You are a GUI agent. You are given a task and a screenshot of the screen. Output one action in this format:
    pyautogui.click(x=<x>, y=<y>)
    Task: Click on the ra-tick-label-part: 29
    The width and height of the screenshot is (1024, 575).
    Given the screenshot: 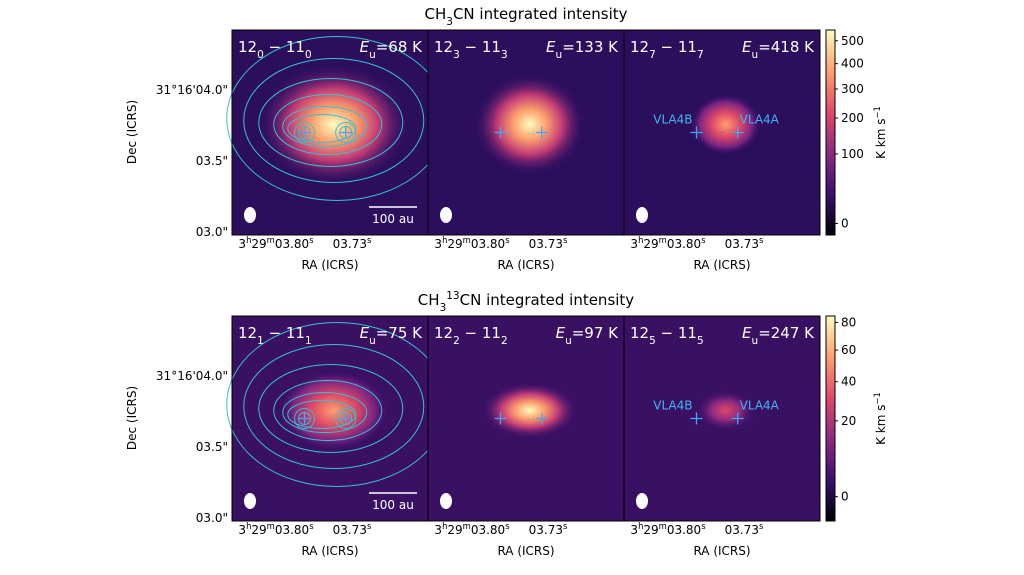 What is the action you would take?
    pyautogui.click(x=258, y=530)
    